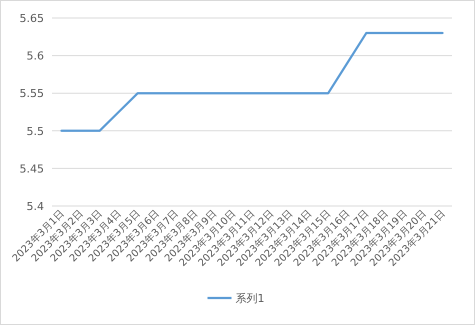 The height and width of the screenshot is (325, 475). Describe the element at coordinates (35, 56) in the screenshot. I see `y-tick-label: 5.6` at that location.